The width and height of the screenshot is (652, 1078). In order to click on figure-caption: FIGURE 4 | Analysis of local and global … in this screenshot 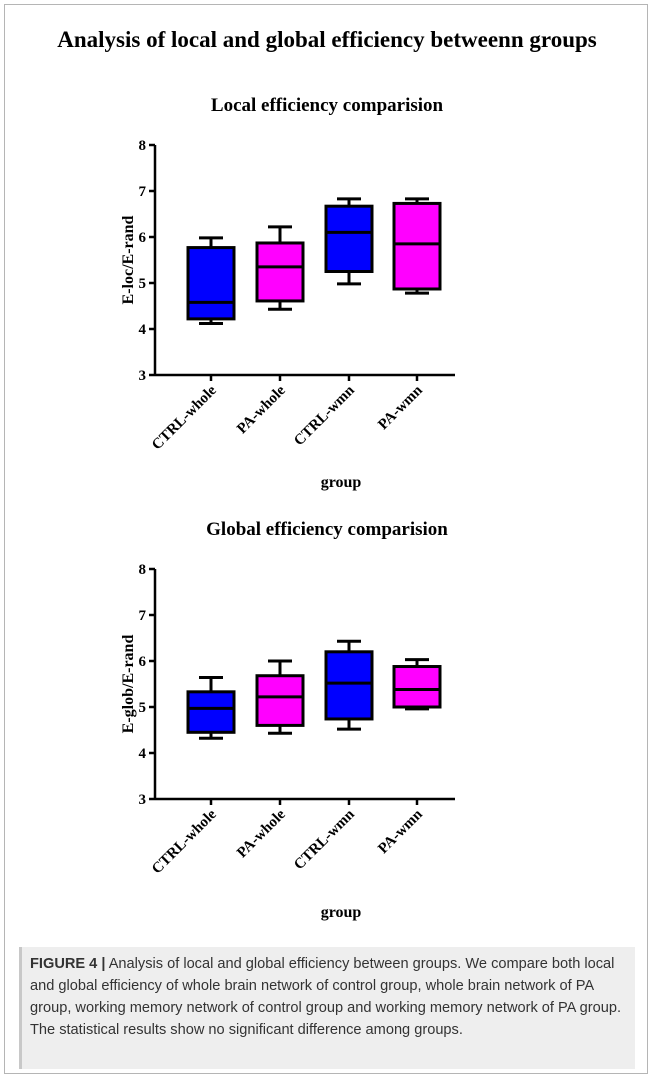, I will do `click(327, 1008)`.